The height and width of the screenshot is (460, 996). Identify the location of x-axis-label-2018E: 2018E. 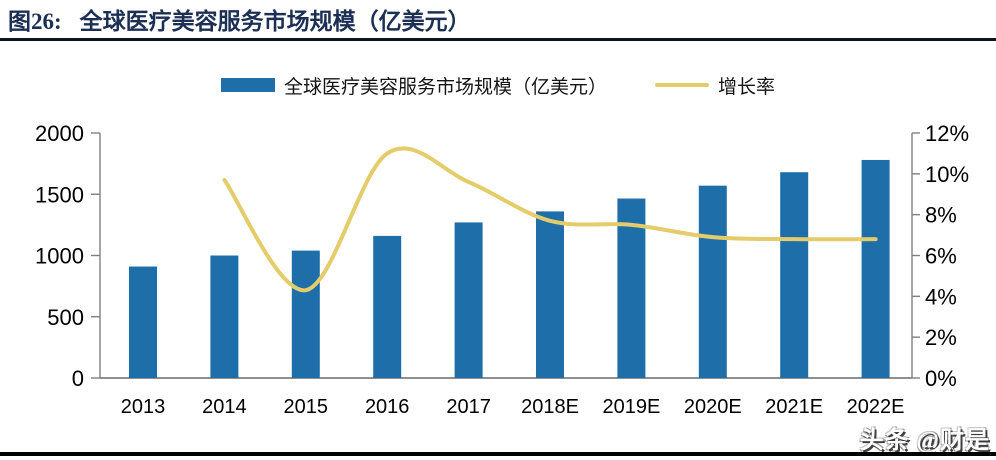
(550, 407).